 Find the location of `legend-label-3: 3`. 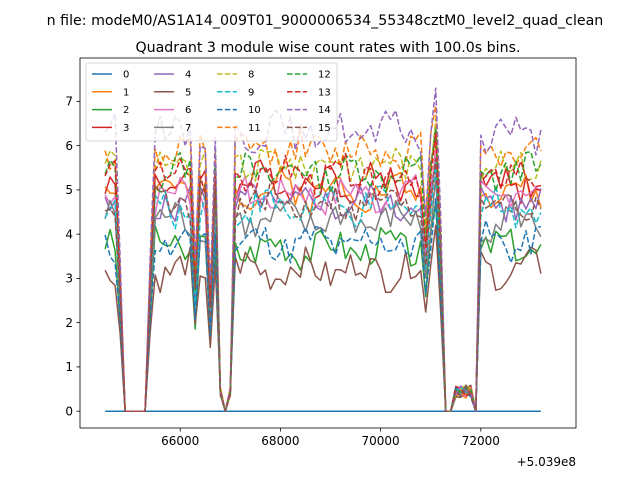

legend-label-3: 3 is located at coordinates (126, 128).